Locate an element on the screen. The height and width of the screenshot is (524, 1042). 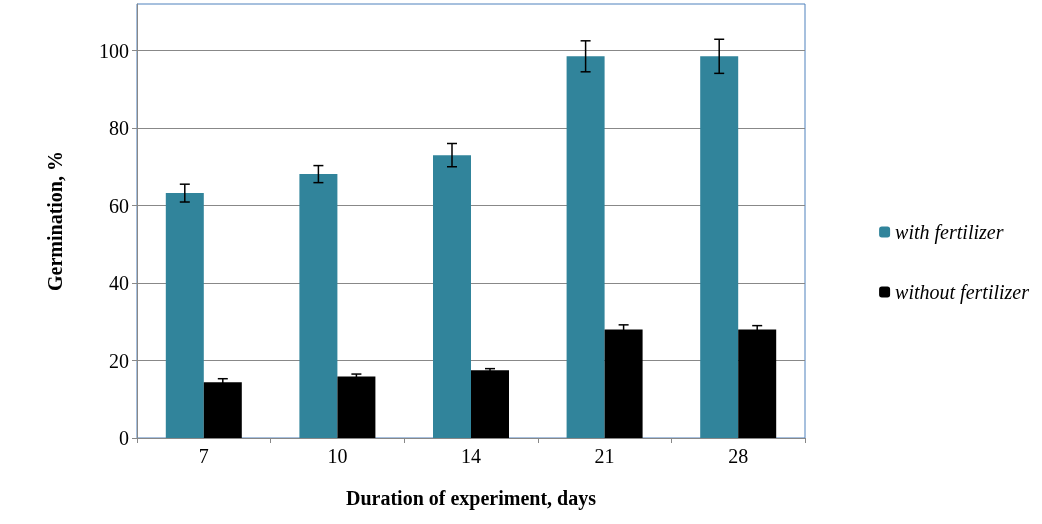
y-tick-label: 80 is located at coordinates (119, 128).